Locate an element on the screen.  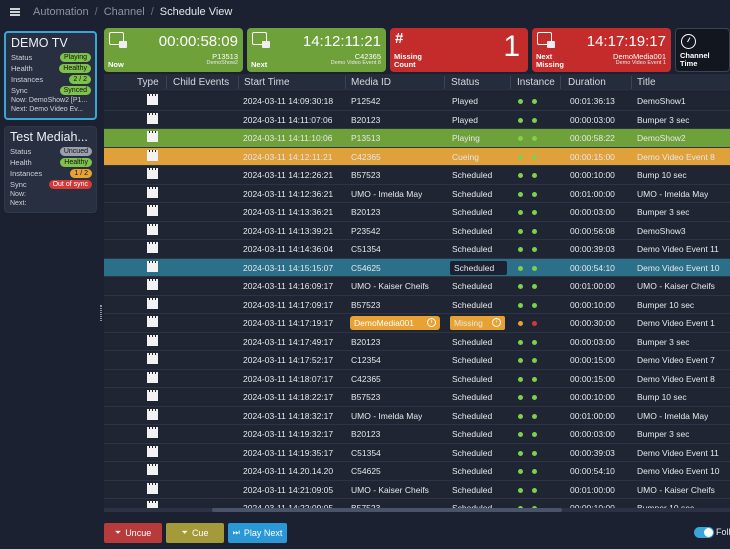
now-timecode: 00:00:58:09 is located at coordinates (198, 41).